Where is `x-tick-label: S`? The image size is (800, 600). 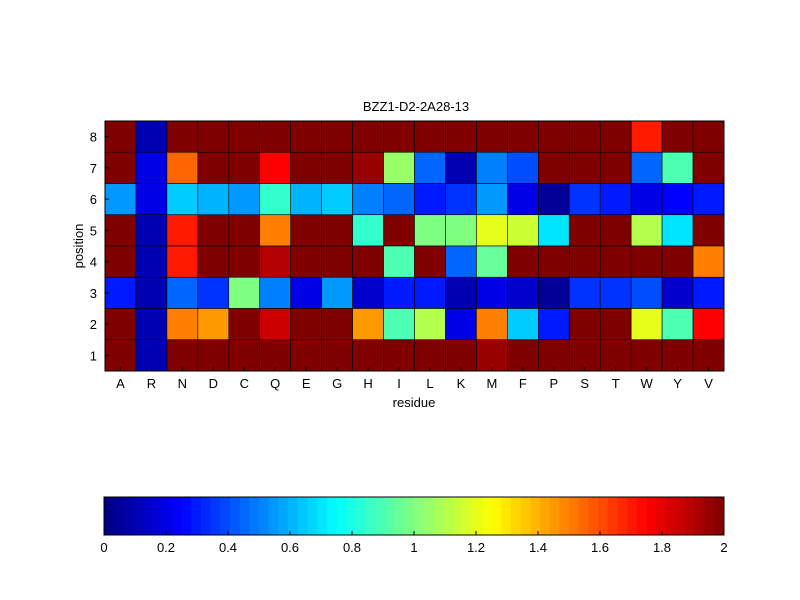 x-tick-label: S is located at coordinates (584, 383).